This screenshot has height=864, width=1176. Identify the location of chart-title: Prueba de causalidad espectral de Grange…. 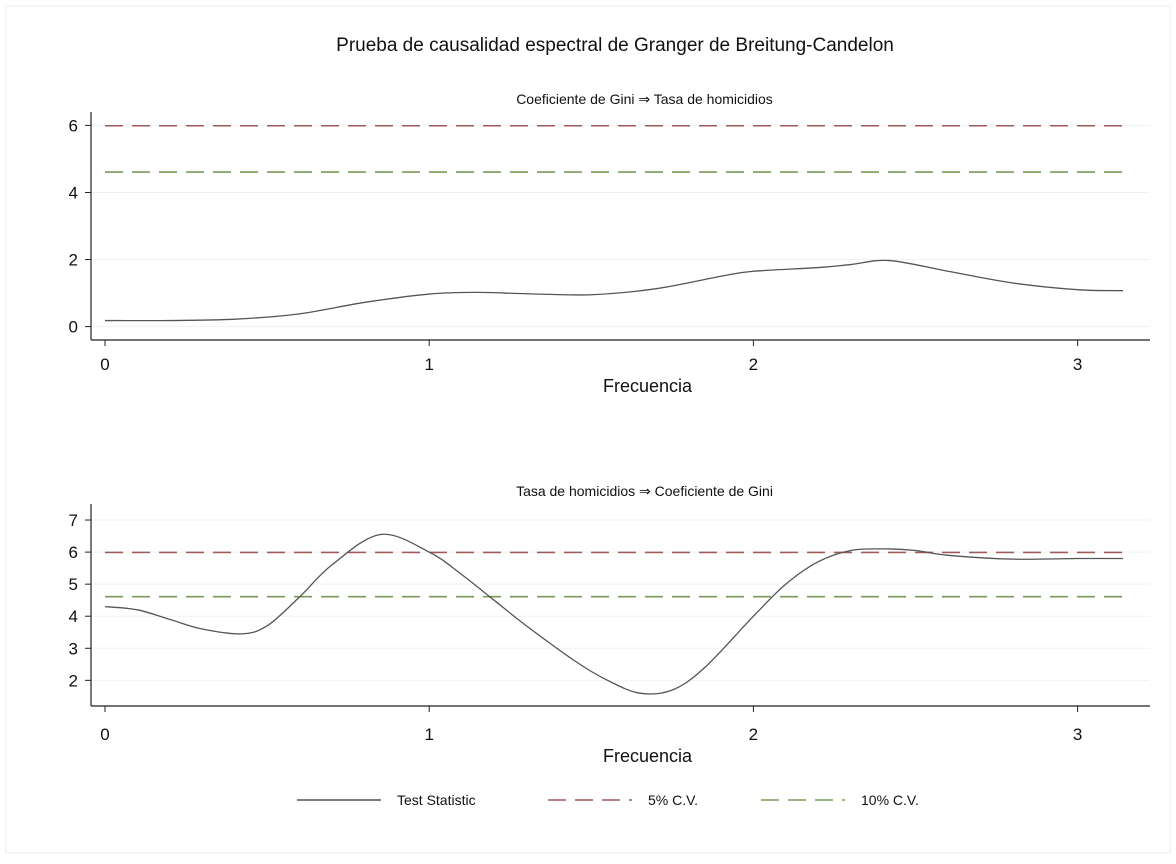
(615, 45).